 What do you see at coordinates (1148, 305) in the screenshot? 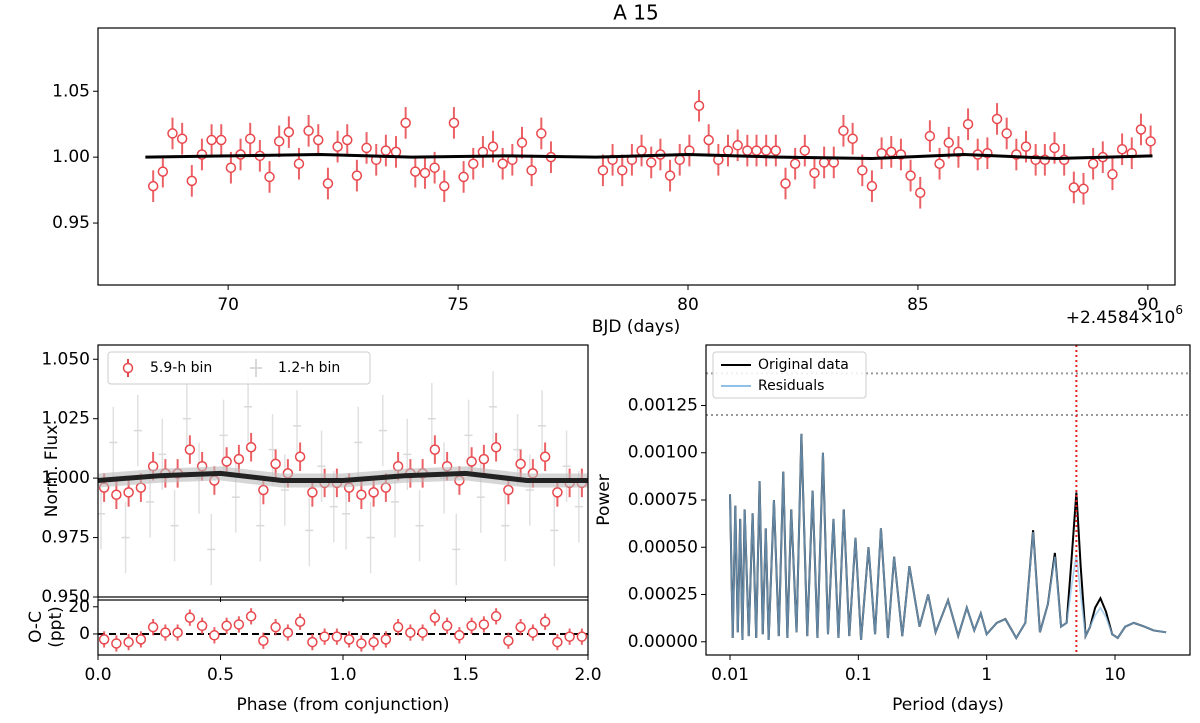
I see `x-tick-label: 90` at bounding box center [1148, 305].